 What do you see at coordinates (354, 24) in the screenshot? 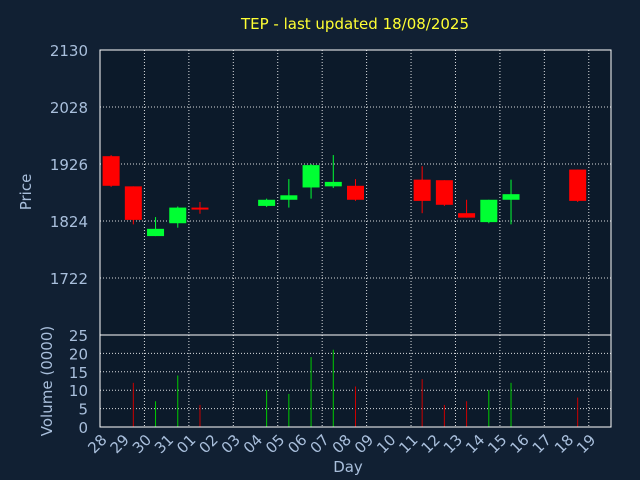
I see `chart-title: TEP - last updated 18/08/2025` at bounding box center [354, 24].